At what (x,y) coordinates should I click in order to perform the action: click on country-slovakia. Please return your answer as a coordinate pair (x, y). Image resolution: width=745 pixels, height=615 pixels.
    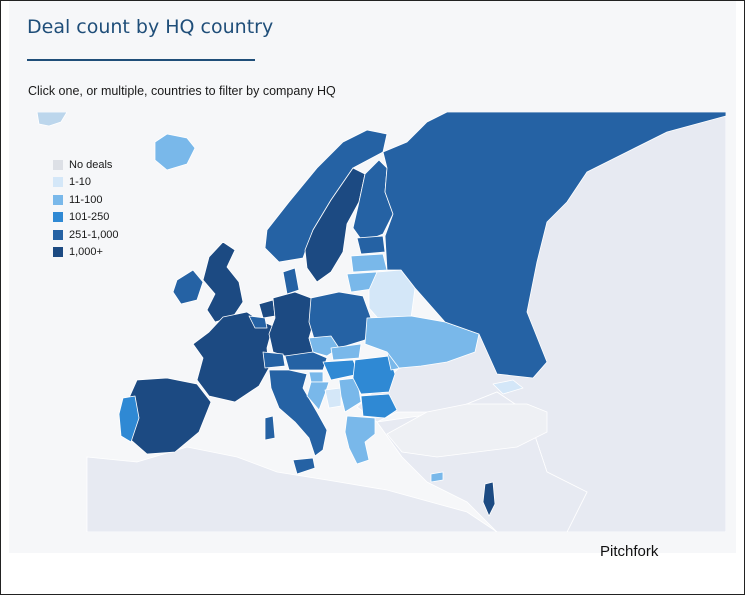
    Looking at the image, I should click on (346, 352).